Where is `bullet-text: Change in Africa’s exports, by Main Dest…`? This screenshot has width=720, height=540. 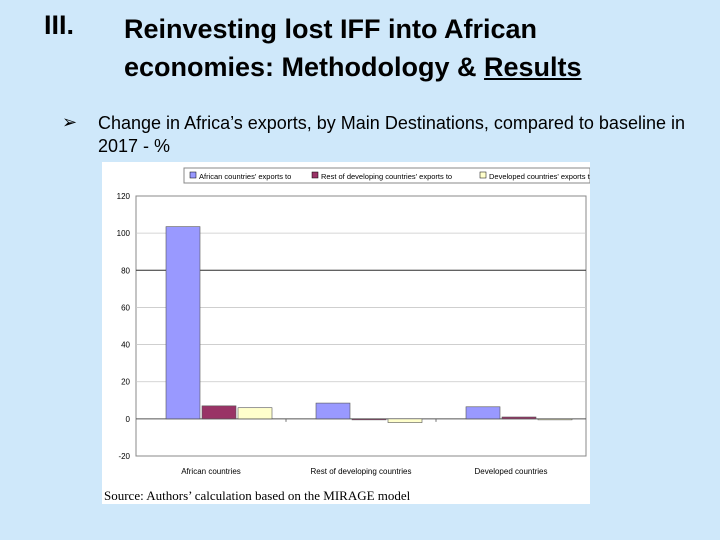 bullet-text: Change in Africa’s exports, by Main Dest… is located at coordinates (391, 134).